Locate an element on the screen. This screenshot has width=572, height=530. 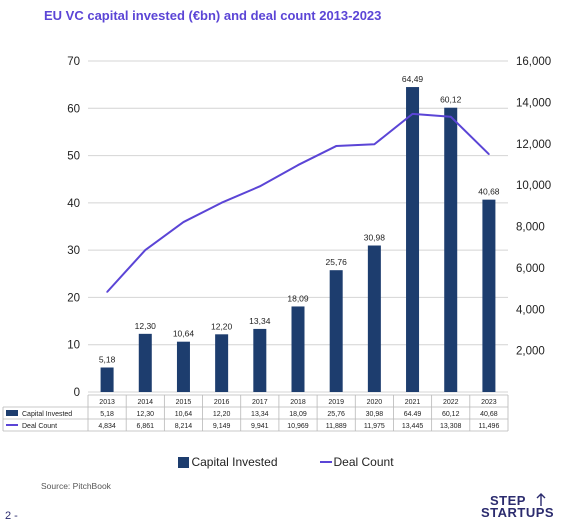
table-cell-deals: 11,889 is located at coordinates (336, 426).